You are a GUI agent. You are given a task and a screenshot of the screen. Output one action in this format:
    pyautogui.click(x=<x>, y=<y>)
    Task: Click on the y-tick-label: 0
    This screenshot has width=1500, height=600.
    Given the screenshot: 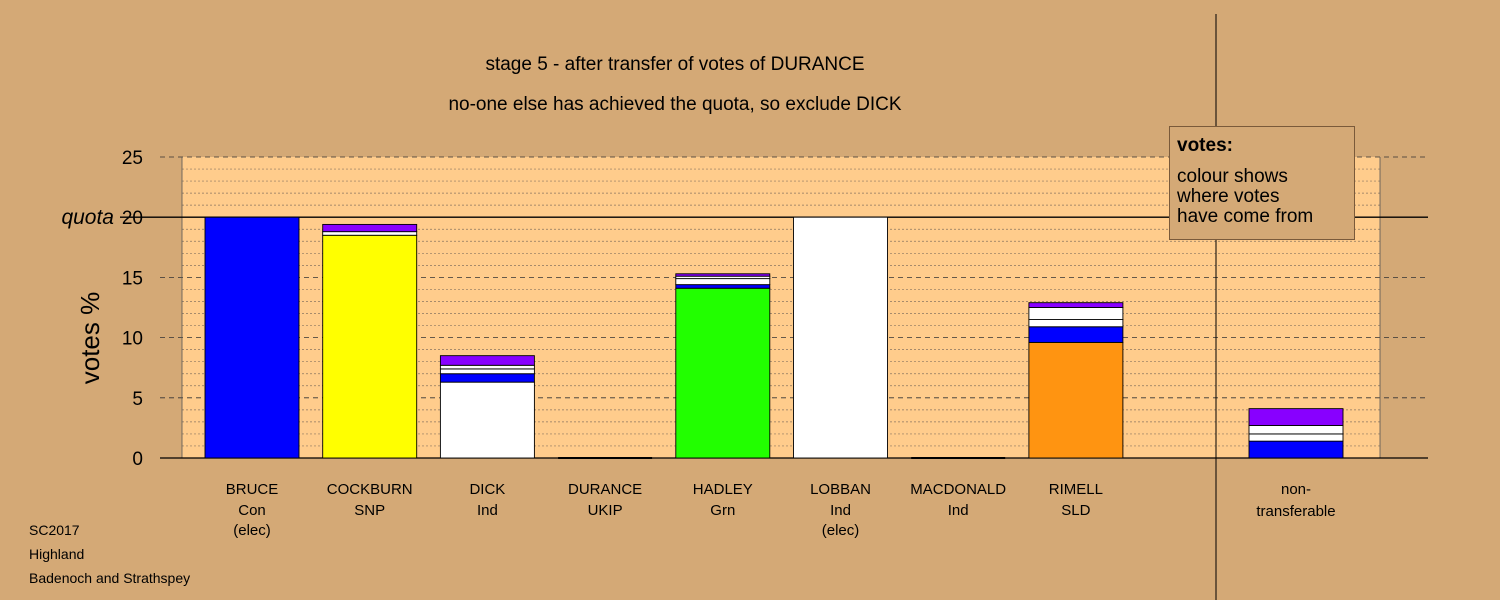 What is the action you would take?
    pyautogui.click(x=137, y=459)
    